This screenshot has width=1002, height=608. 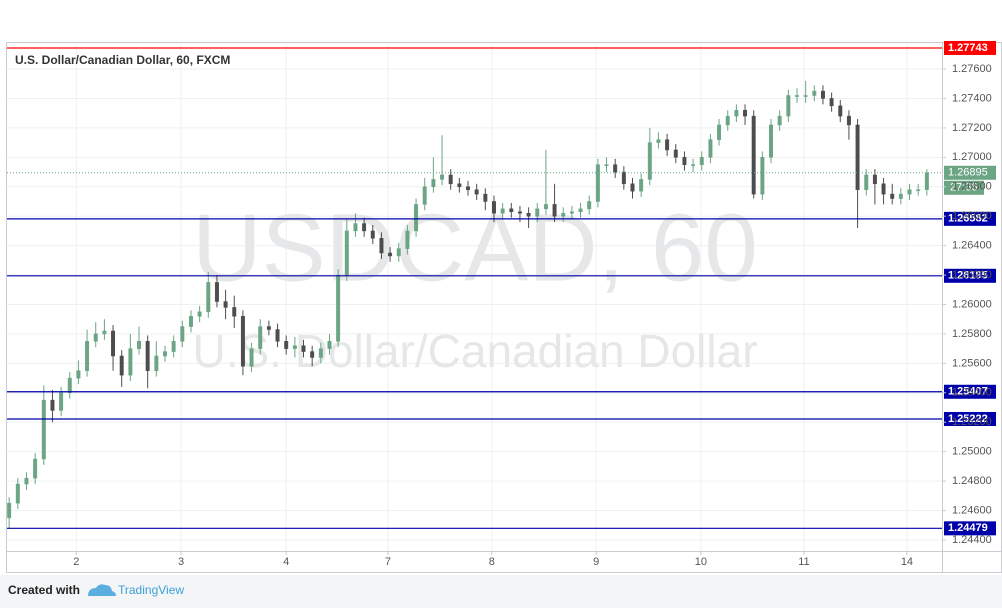 I want to click on legend-title: U.S. Dollar/Canadian Dollar, 60, FXCM, so click(x=122, y=60).